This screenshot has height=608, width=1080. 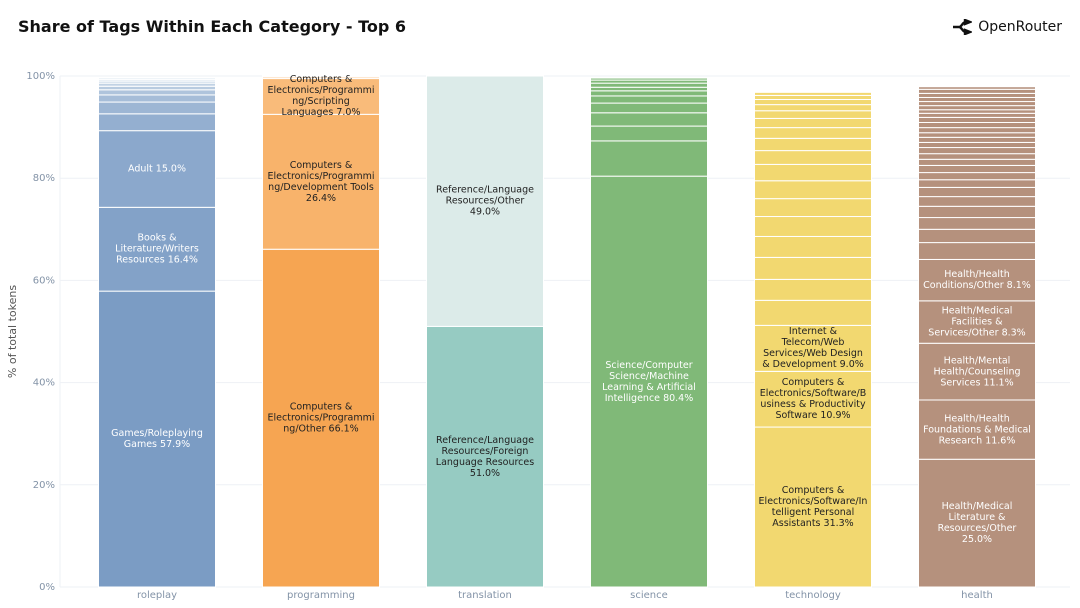 I want to click on value-label: 11.6%, so click(x=1000, y=441).